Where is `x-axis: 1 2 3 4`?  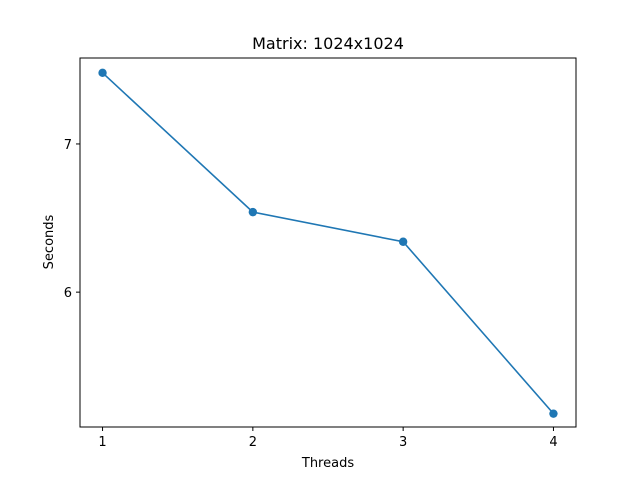 x-axis: 1 2 3 4 is located at coordinates (328, 438).